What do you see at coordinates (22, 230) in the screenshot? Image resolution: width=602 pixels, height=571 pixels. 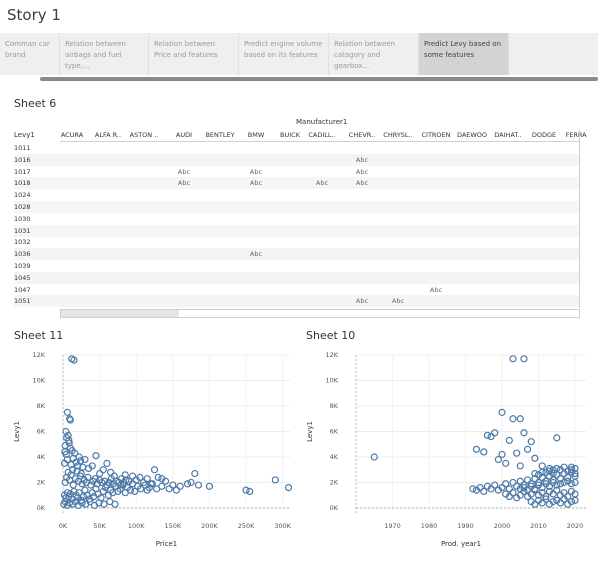 I see `row-label: 1031` at bounding box center [22, 230].